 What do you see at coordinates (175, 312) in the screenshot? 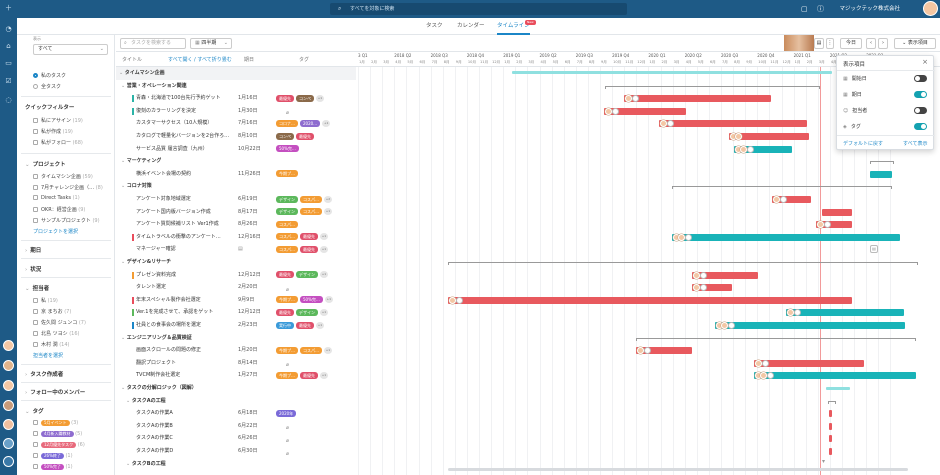
I see `task-title: Ver.1を完成させて、承認をゲット` at bounding box center [175, 312].